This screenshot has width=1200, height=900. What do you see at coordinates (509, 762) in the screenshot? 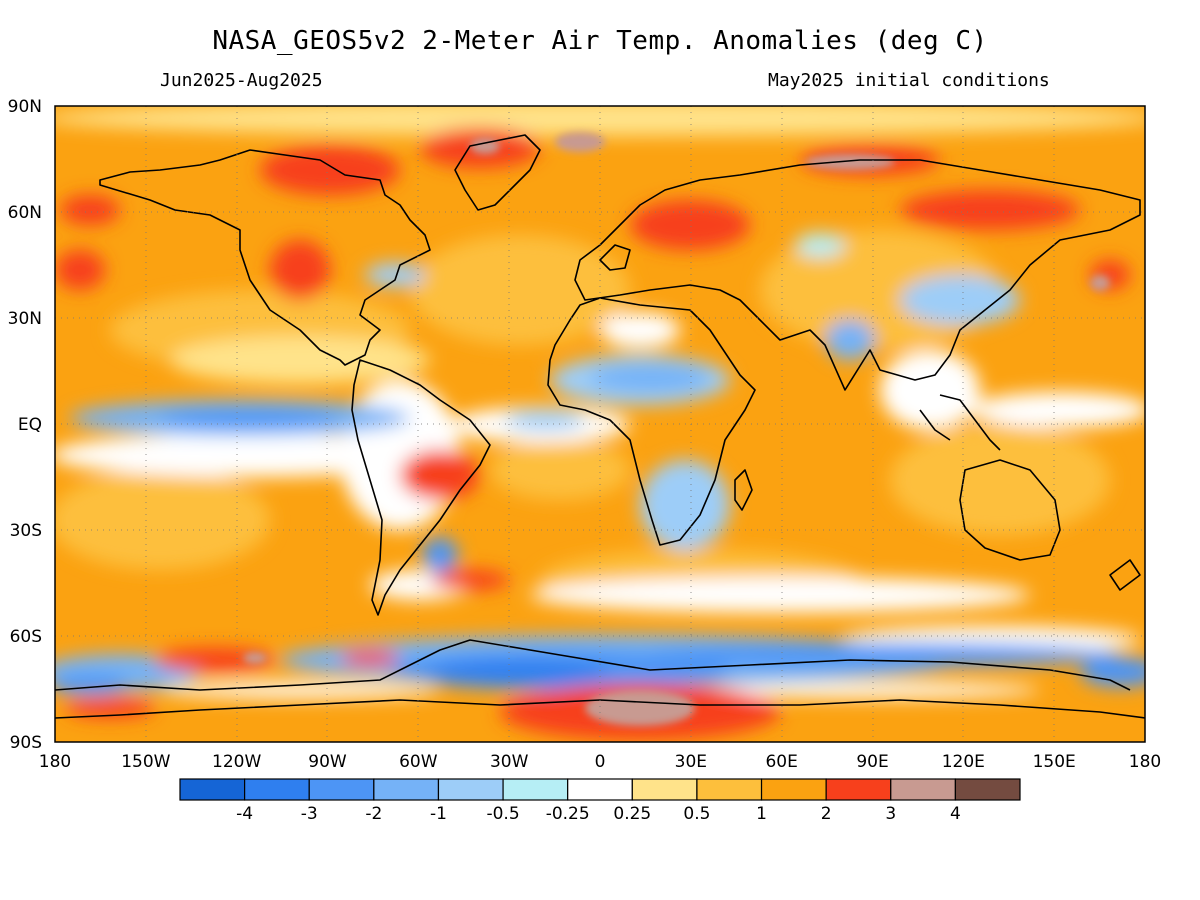
I see `longitude-label: 30W` at bounding box center [509, 762].